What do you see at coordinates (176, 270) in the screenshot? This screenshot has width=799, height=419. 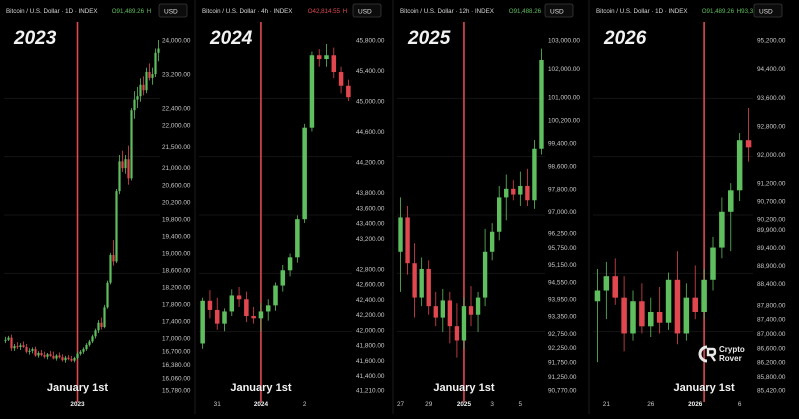 I see `y-tick-label: 18,600.00` at bounding box center [176, 270].